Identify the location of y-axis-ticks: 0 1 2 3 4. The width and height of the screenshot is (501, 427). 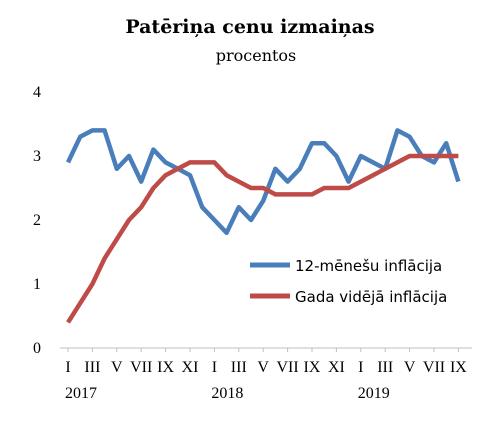
(37, 220).